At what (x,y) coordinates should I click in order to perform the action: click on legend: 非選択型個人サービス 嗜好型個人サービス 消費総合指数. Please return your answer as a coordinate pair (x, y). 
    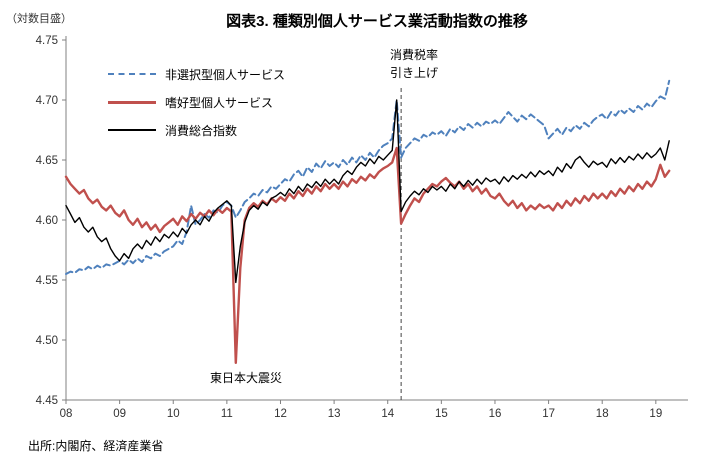
    Looking at the image, I should click on (196, 108).